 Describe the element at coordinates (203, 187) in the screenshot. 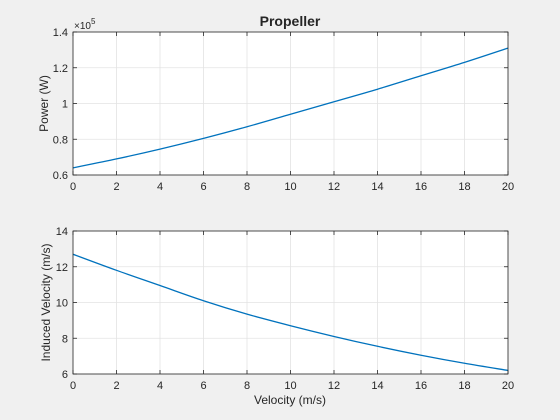

I see `power-x-tick-label: 6` at that location.